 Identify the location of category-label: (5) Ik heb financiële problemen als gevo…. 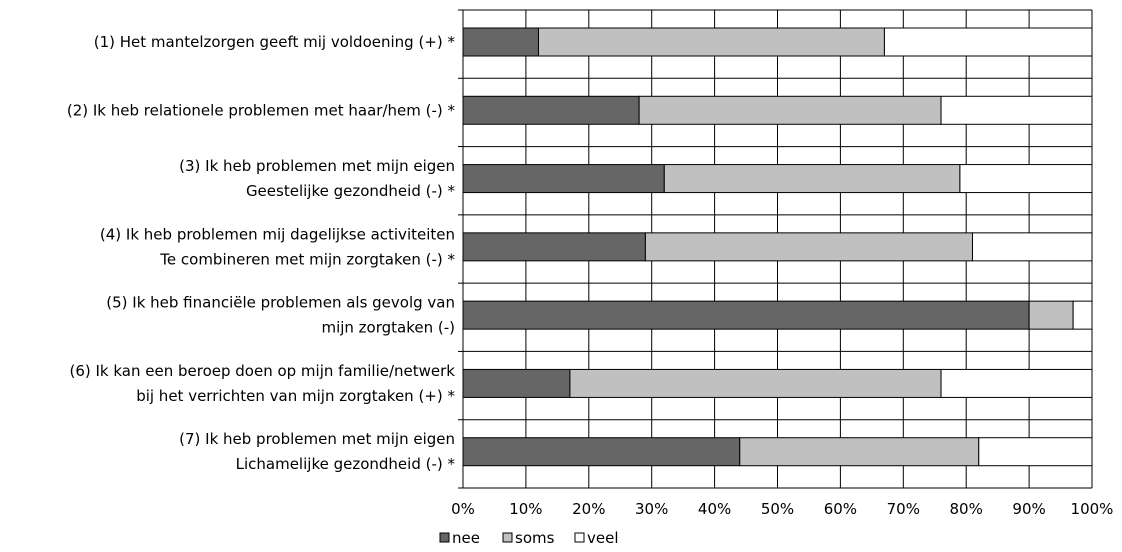
(280, 303).